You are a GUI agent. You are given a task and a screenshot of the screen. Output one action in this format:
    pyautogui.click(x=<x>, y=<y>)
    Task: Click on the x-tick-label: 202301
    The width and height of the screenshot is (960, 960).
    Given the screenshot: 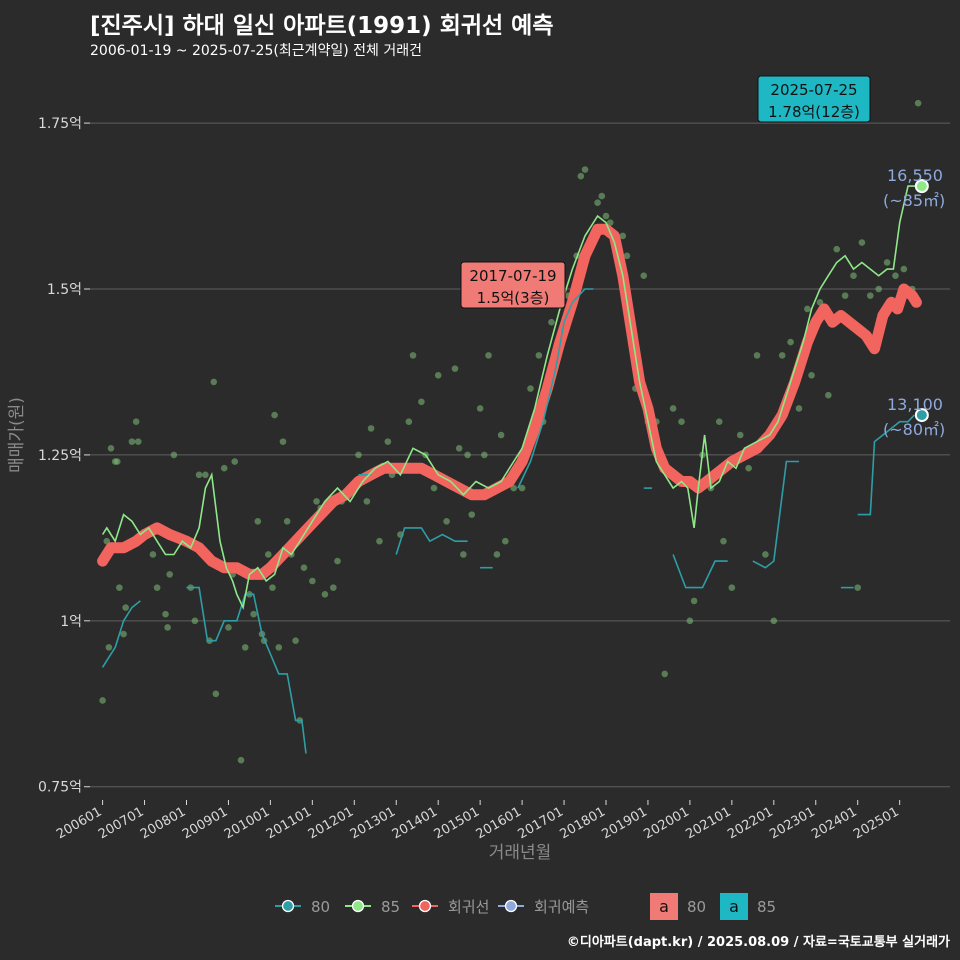 What is the action you would take?
    pyautogui.click(x=792, y=823)
    